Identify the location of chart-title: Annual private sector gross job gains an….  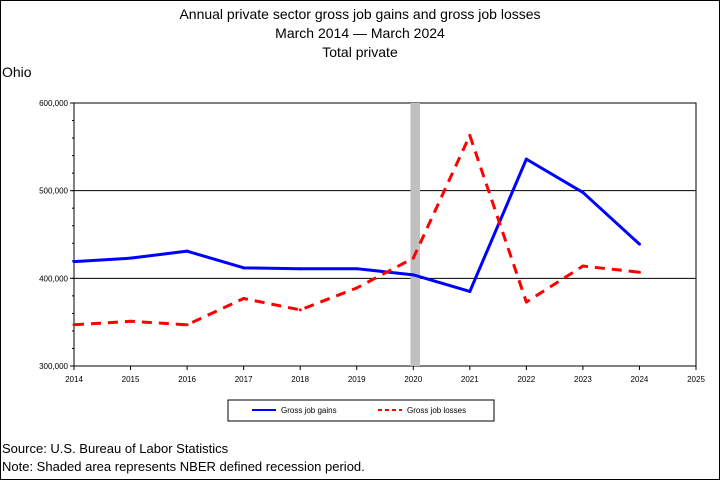
(360, 14).